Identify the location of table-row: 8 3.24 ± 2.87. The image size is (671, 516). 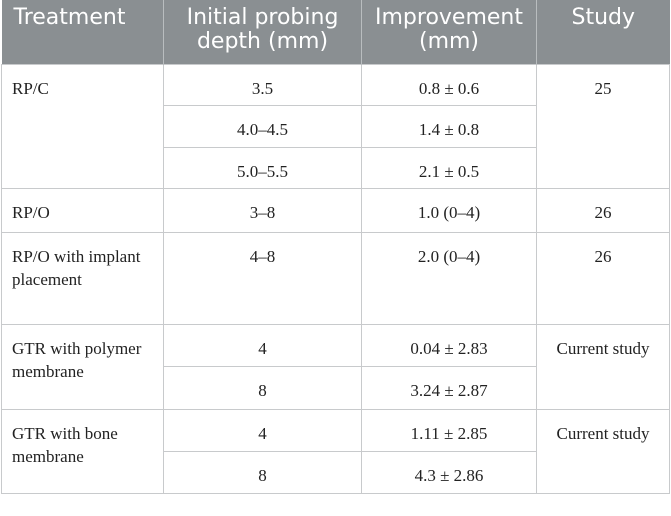
(336, 387).